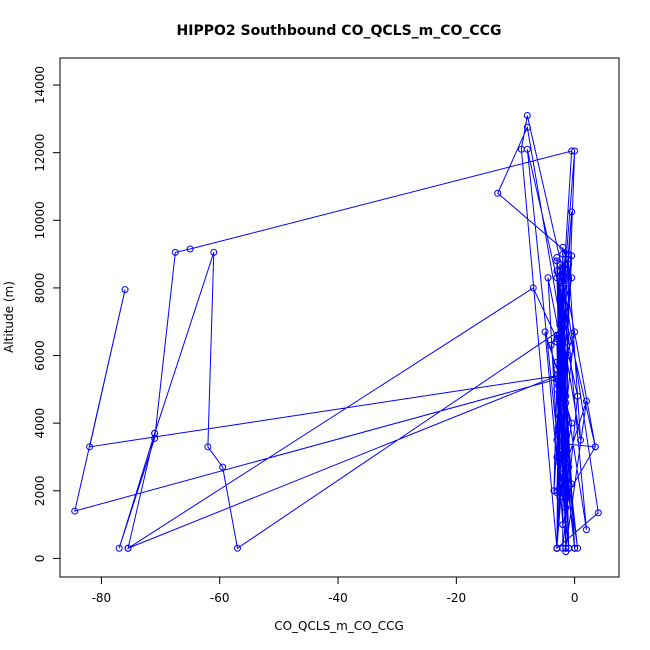 The width and height of the screenshot is (650, 650). Describe the element at coordinates (9, 317) in the screenshot. I see `y-axis-label: Altitude (m)` at that location.